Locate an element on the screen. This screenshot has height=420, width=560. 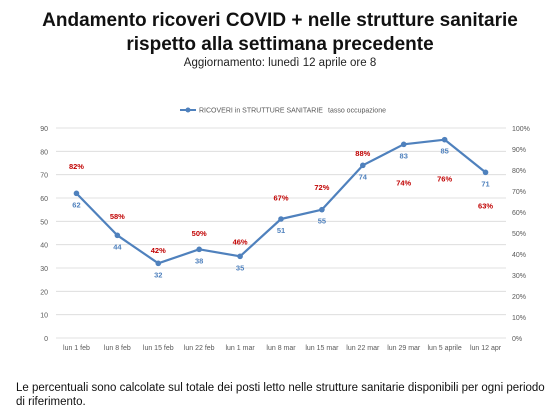
x-axis-tick-label: lun 5 aprile is located at coordinates (445, 348).